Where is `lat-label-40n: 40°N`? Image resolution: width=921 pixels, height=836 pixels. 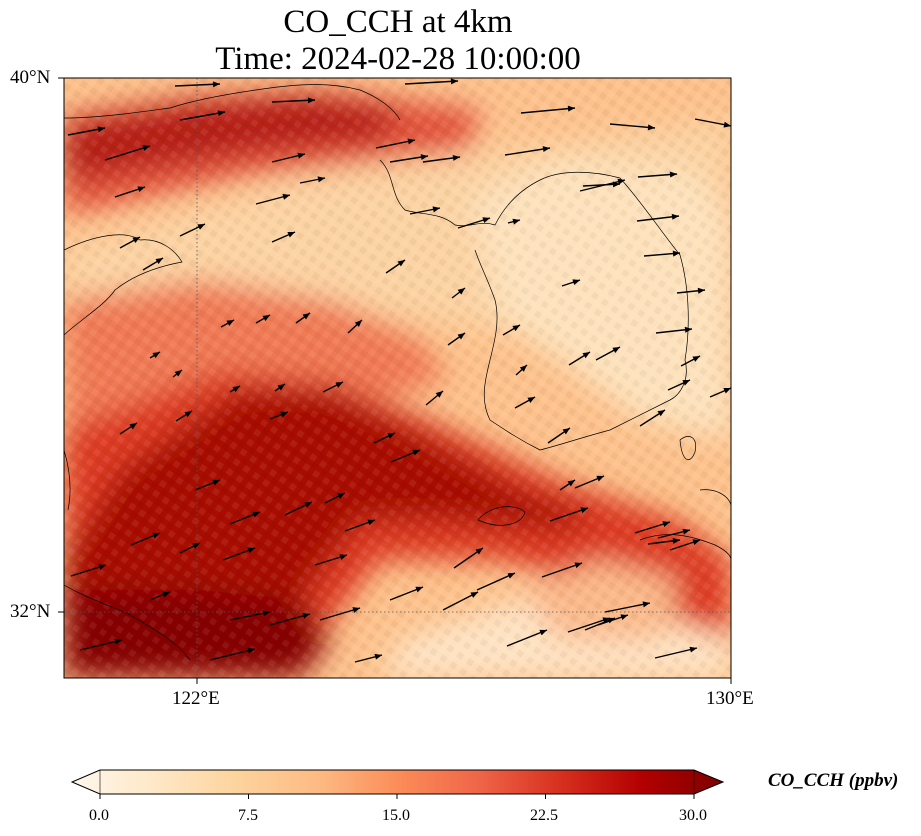
lat-label-40n: 40°N is located at coordinates (30, 77).